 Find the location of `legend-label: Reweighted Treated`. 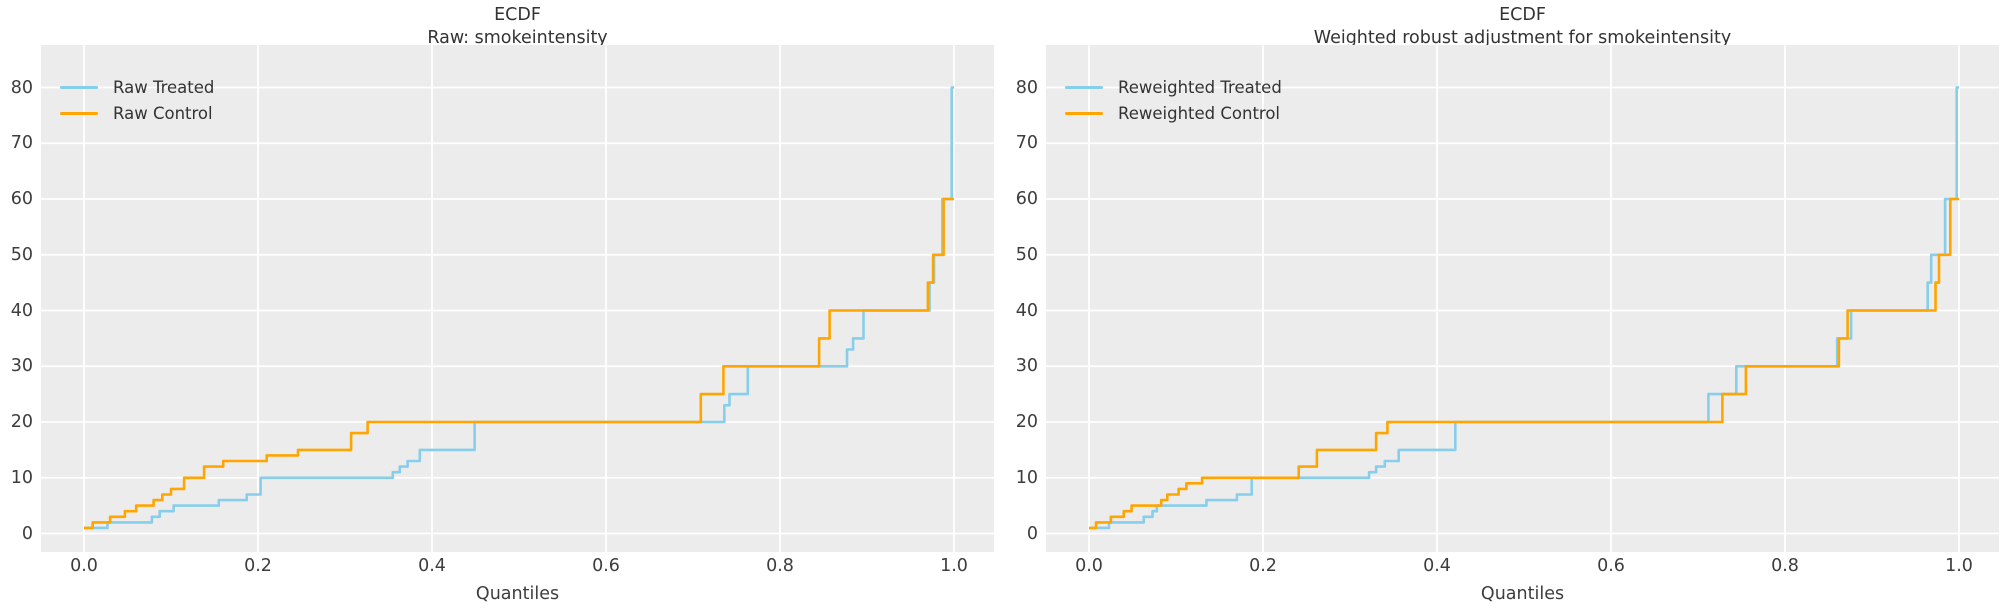

legend-label: Reweighted Treated is located at coordinates (1200, 87).